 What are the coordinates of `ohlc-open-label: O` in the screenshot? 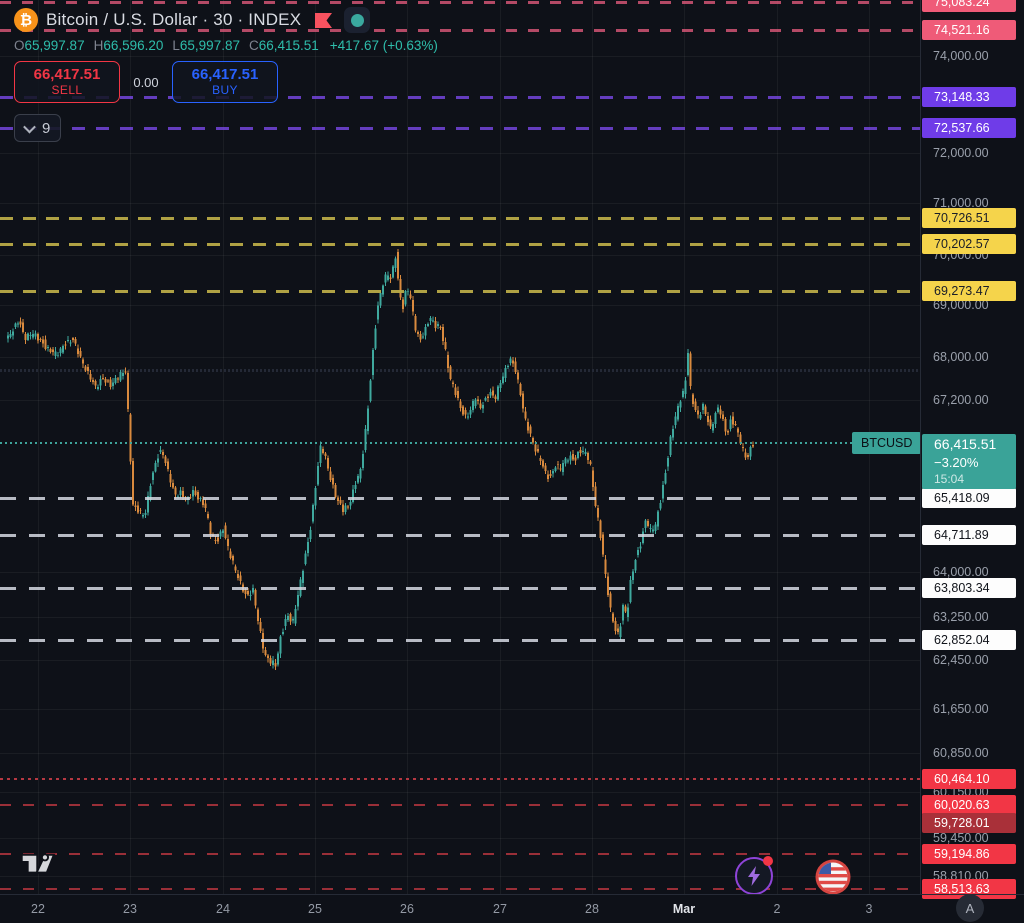 It's located at (19, 45).